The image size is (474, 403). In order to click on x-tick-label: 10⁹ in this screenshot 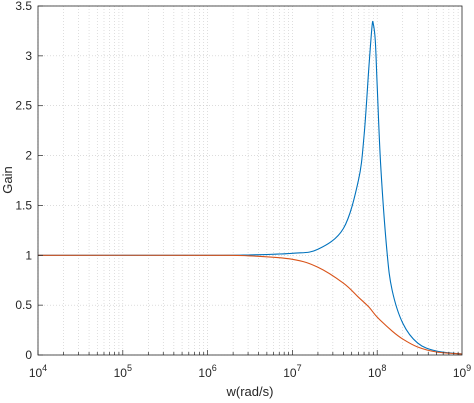, I will do `click(462, 371)`.